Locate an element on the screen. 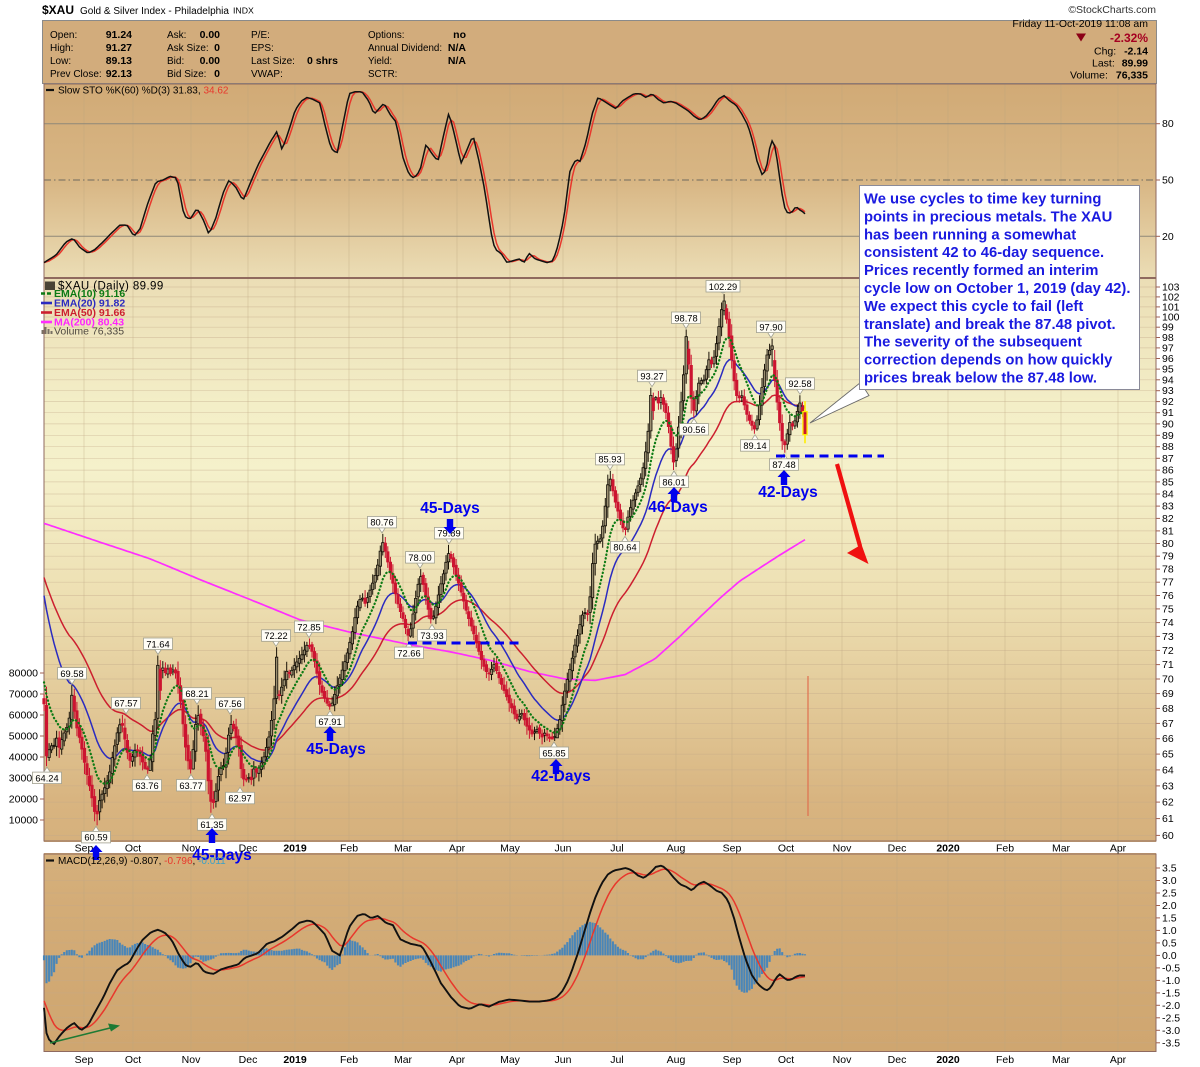 The width and height of the screenshot is (1200, 1067). svg-text: Annual Dividend: is located at coordinates (405, 48).